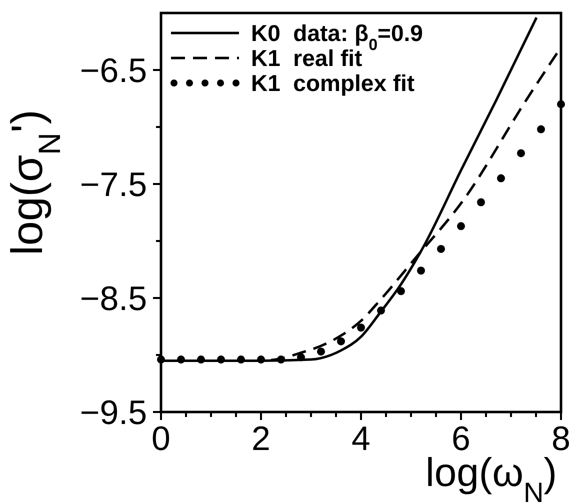 The image size is (569, 504). Describe the element at coordinates (361, 439) in the screenshot. I see `x-tick-label: 4` at that location.